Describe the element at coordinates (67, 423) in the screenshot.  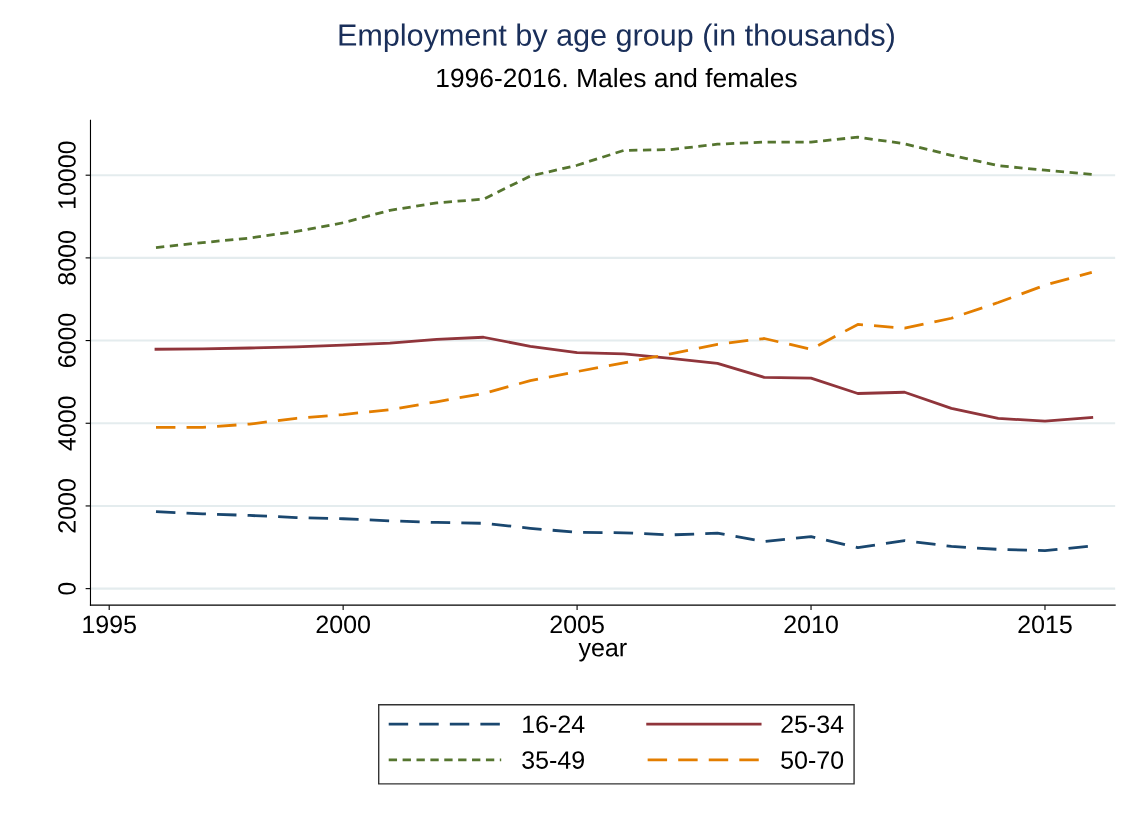
I see `y-tick-label: 4000` at that location.